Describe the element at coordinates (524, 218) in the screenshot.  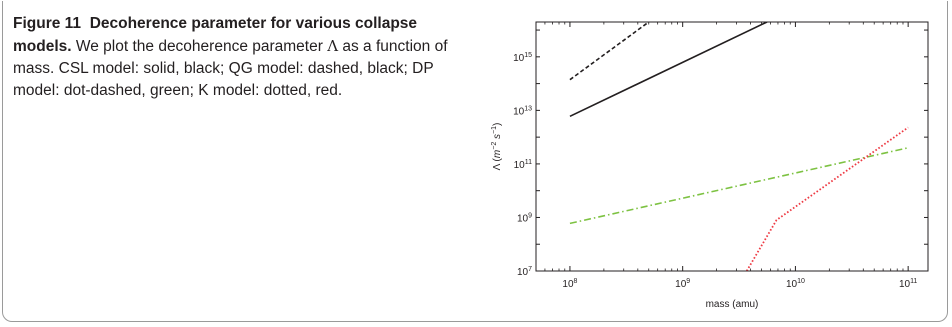
I see `y-tick-label: 10⁹` at that location.